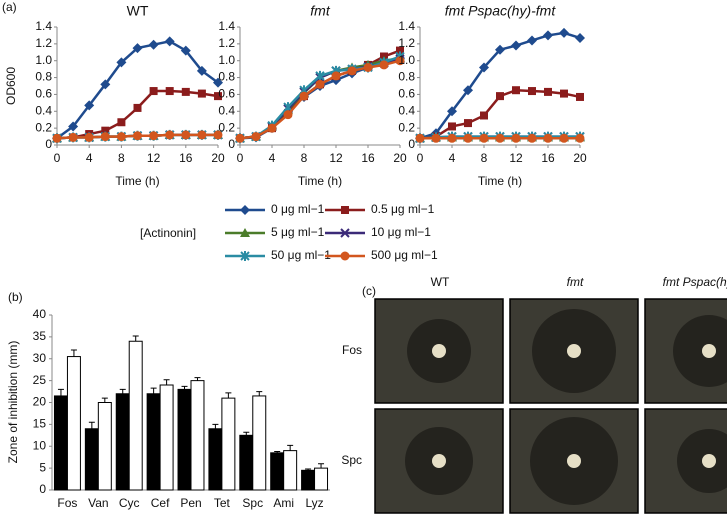 This screenshot has height=514, width=727. Describe the element at coordinates (40, 336) in the screenshot. I see `y-tick-label: 35` at that location.